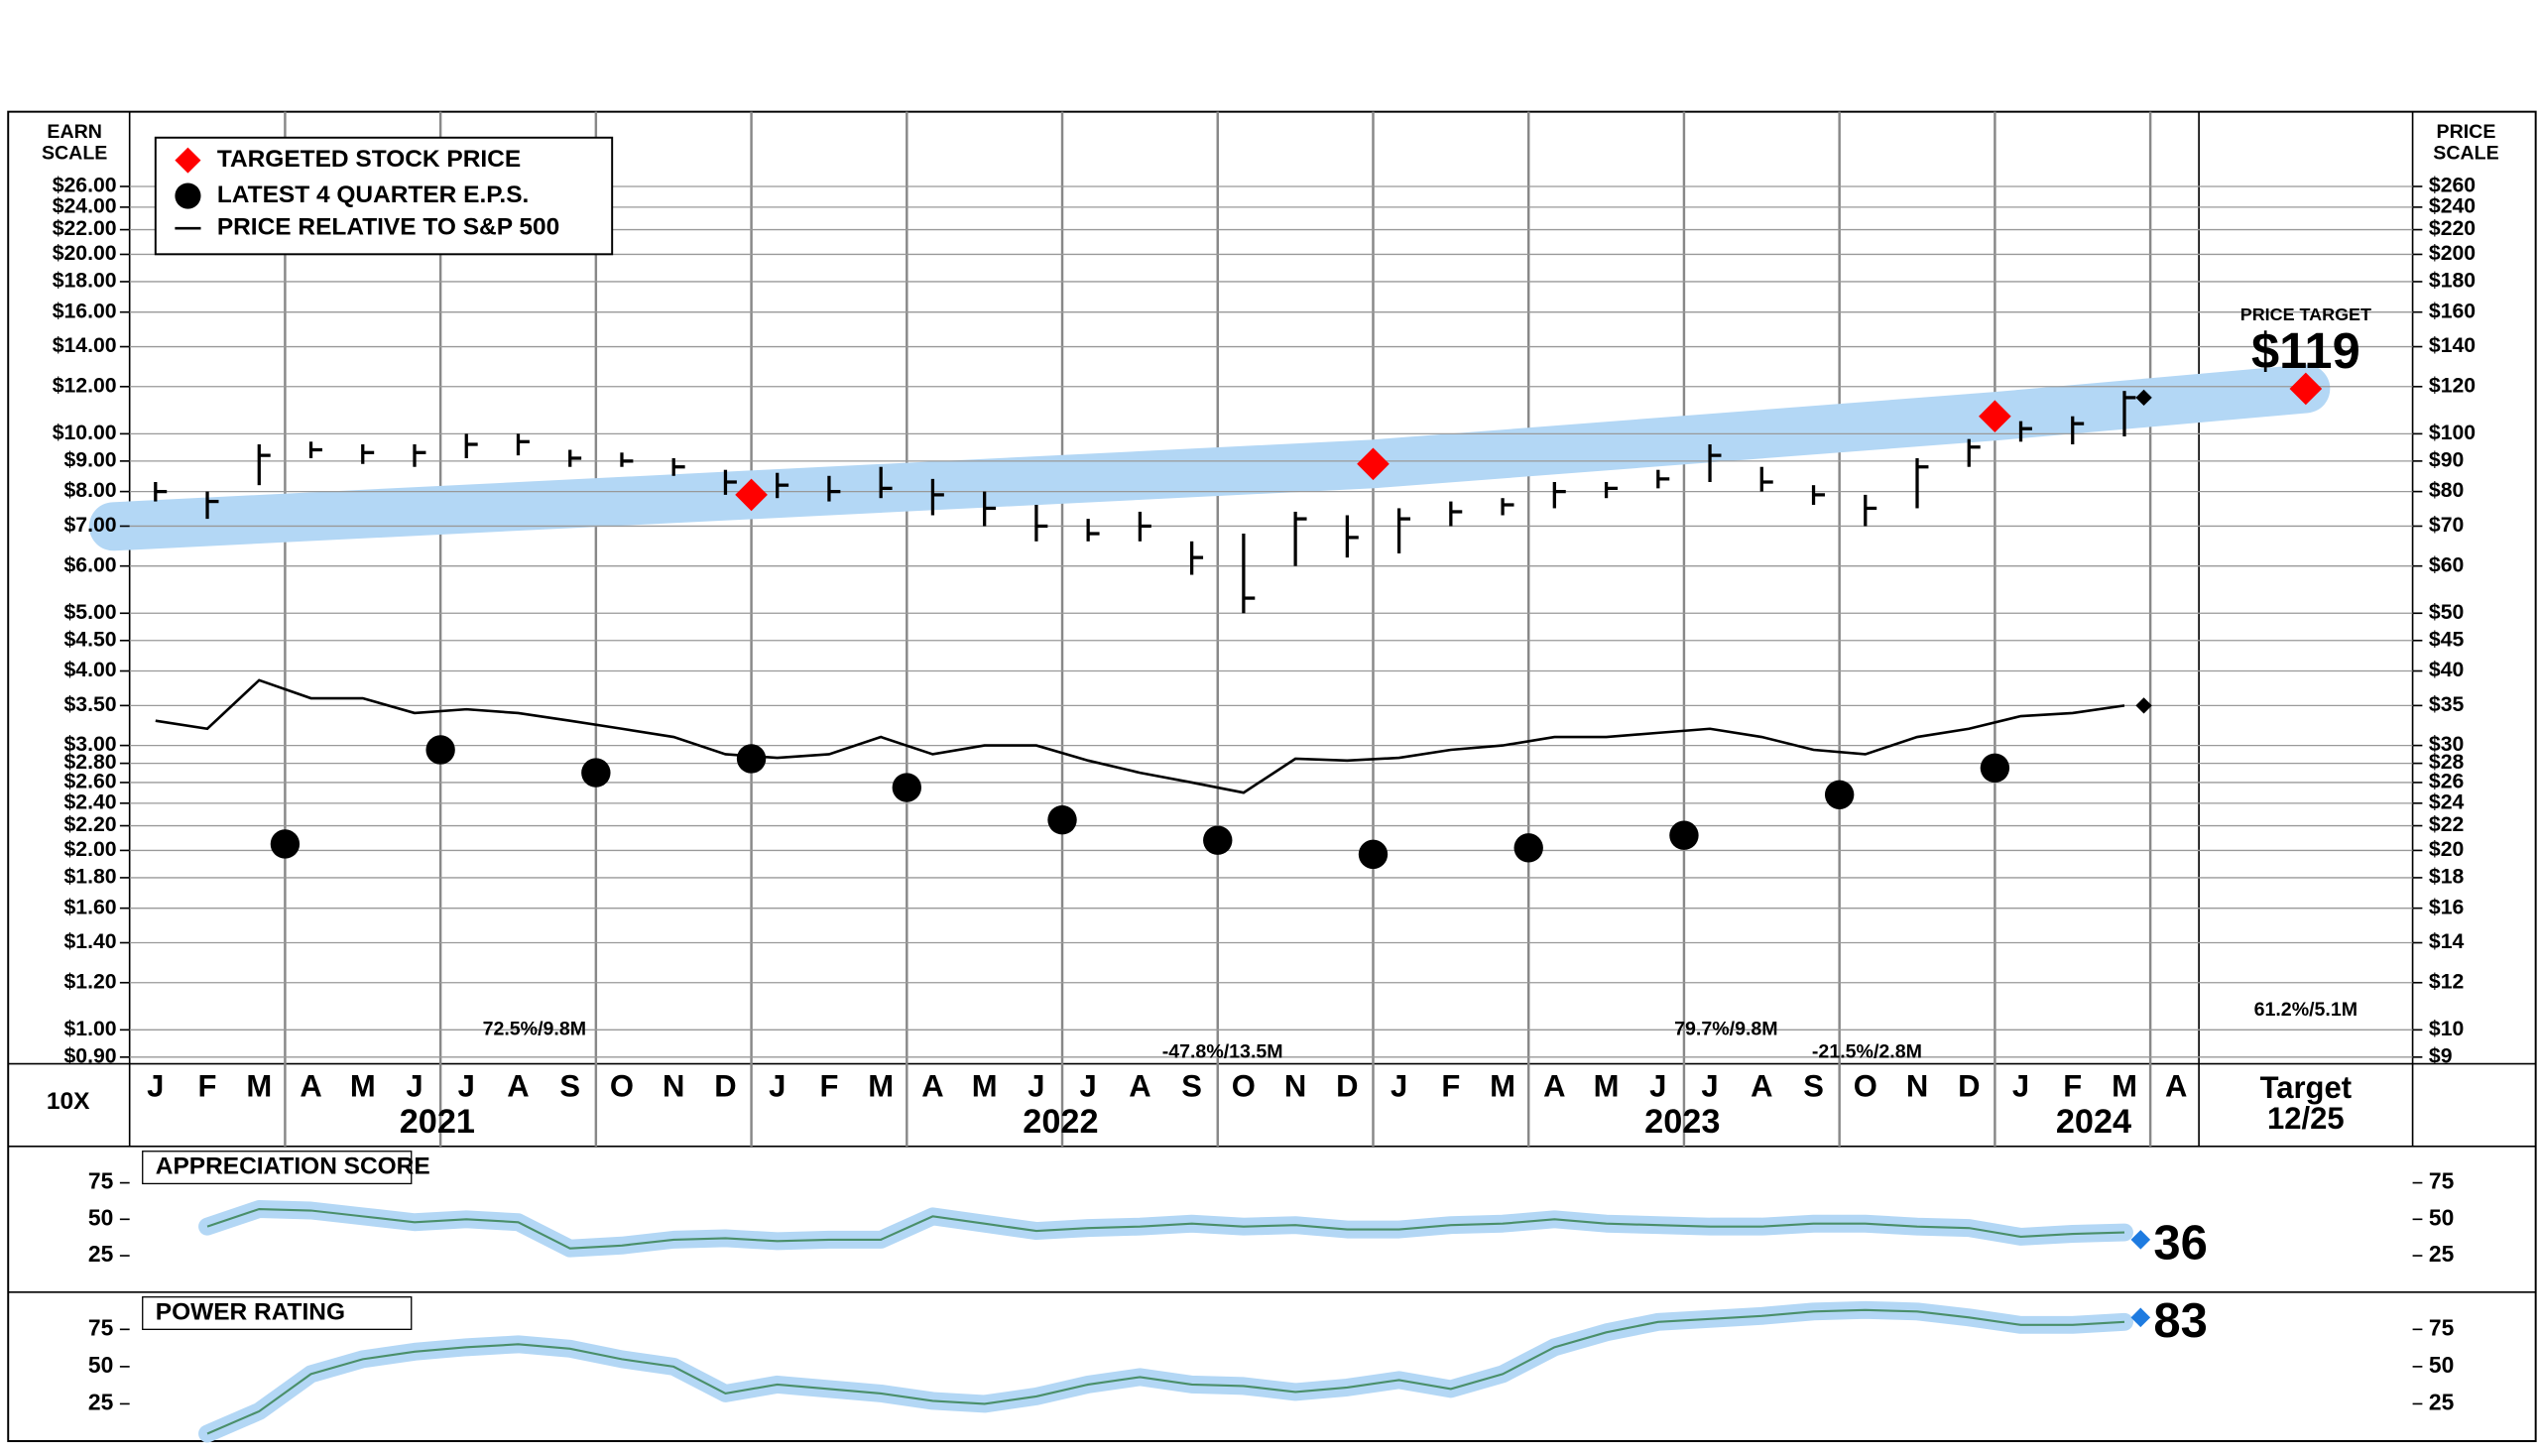 The height and width of the screenshot is (1456, 2539). What do you see at coordinates (437, 1122) in the screenshot?
I see `year-label: 2021` at bounding box center [437, 1122].